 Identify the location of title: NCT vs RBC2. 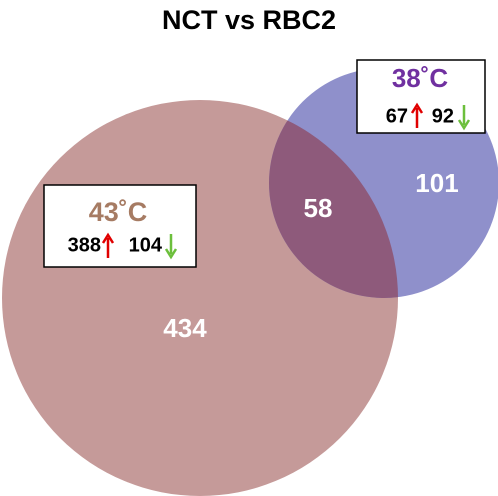
(249, 20).